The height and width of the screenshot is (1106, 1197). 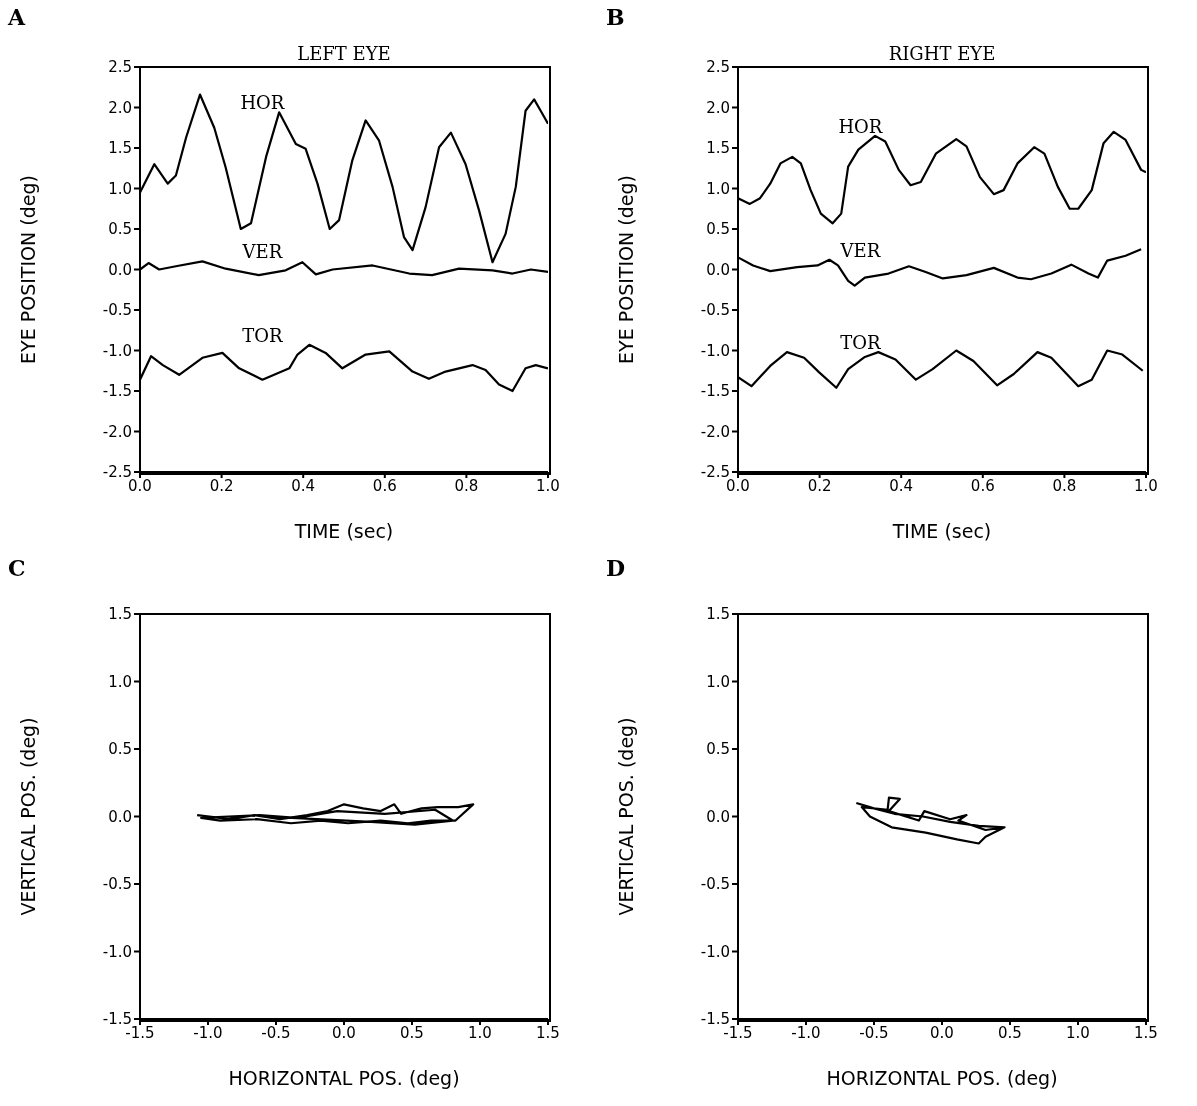 What do you see at coordinates (942, 53) in the screenshot?
I see `chart-title: RIGHT EYE` at bounding box center [942, 53].